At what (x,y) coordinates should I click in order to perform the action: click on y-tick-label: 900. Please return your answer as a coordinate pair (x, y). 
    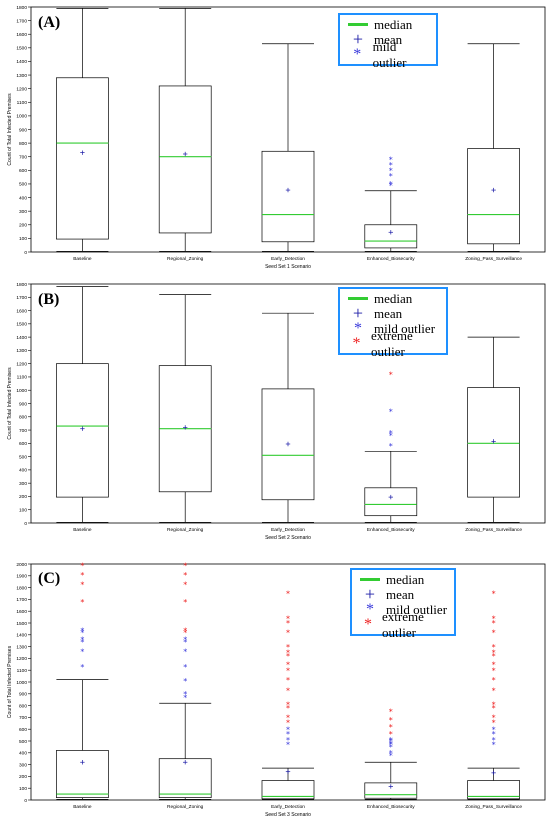
    Looking at the image, I should click on (23, 404).